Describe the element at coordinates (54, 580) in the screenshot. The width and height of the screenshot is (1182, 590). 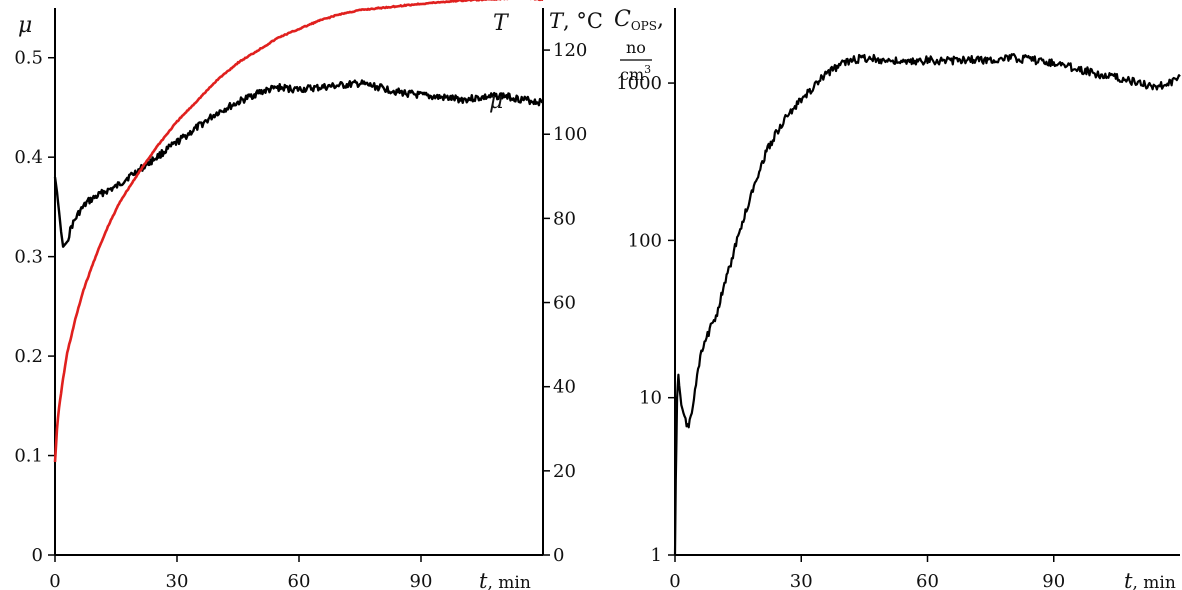
I see `left-x-tick-label: 0` at that location.